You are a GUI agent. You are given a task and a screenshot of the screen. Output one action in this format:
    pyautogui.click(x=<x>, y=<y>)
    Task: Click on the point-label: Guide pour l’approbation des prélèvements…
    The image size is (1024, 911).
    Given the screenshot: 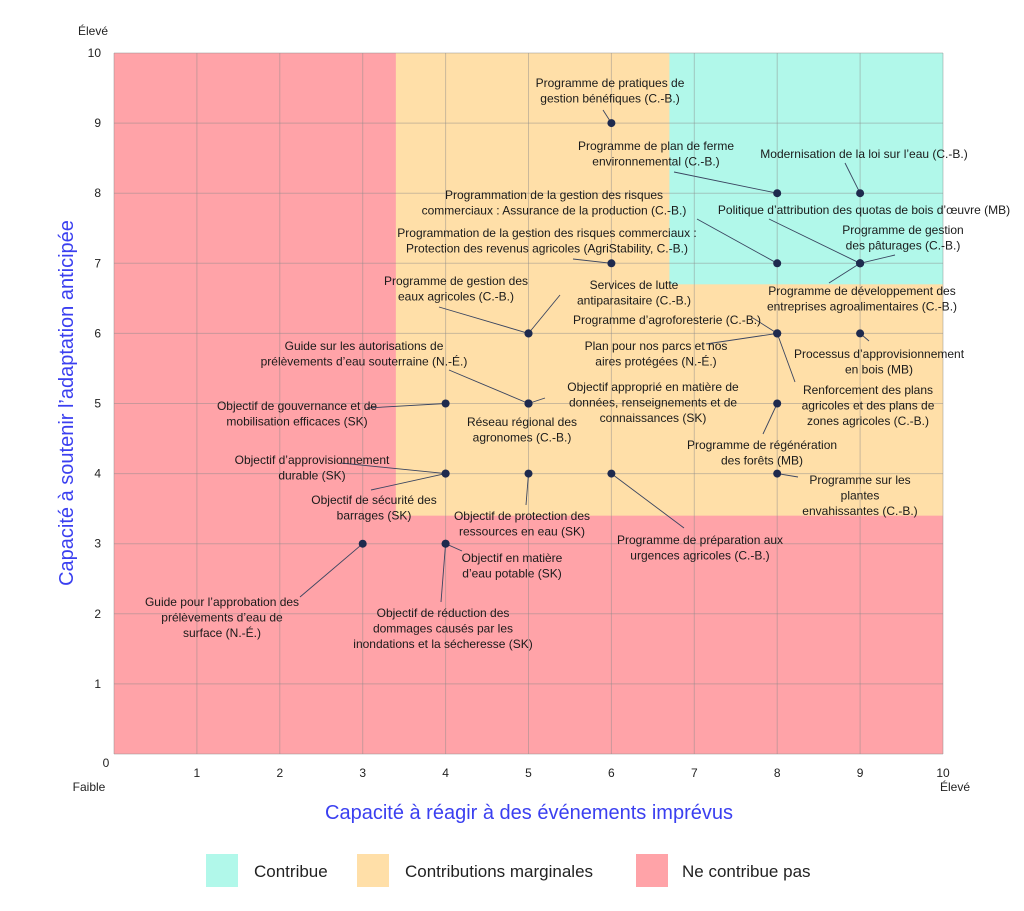 What is the action you would take?
    pyautogui.click(x=222, y=617)
    